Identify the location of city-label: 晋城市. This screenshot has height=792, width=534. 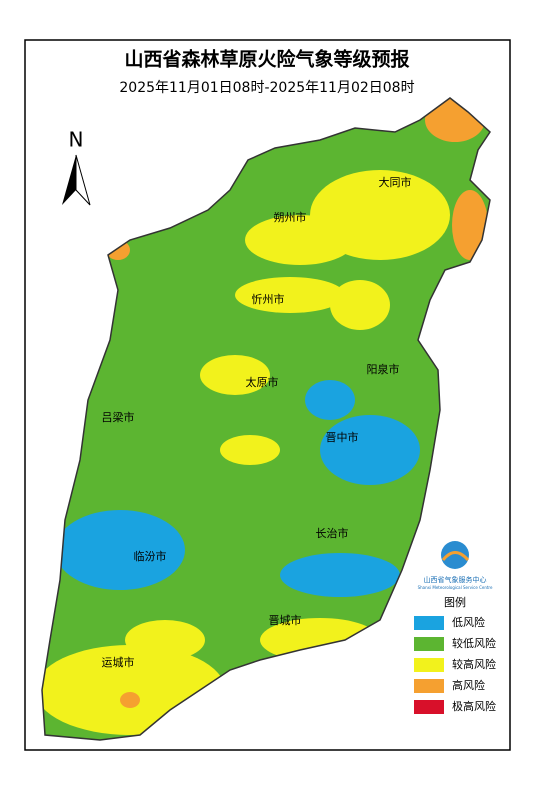
(285, 620).